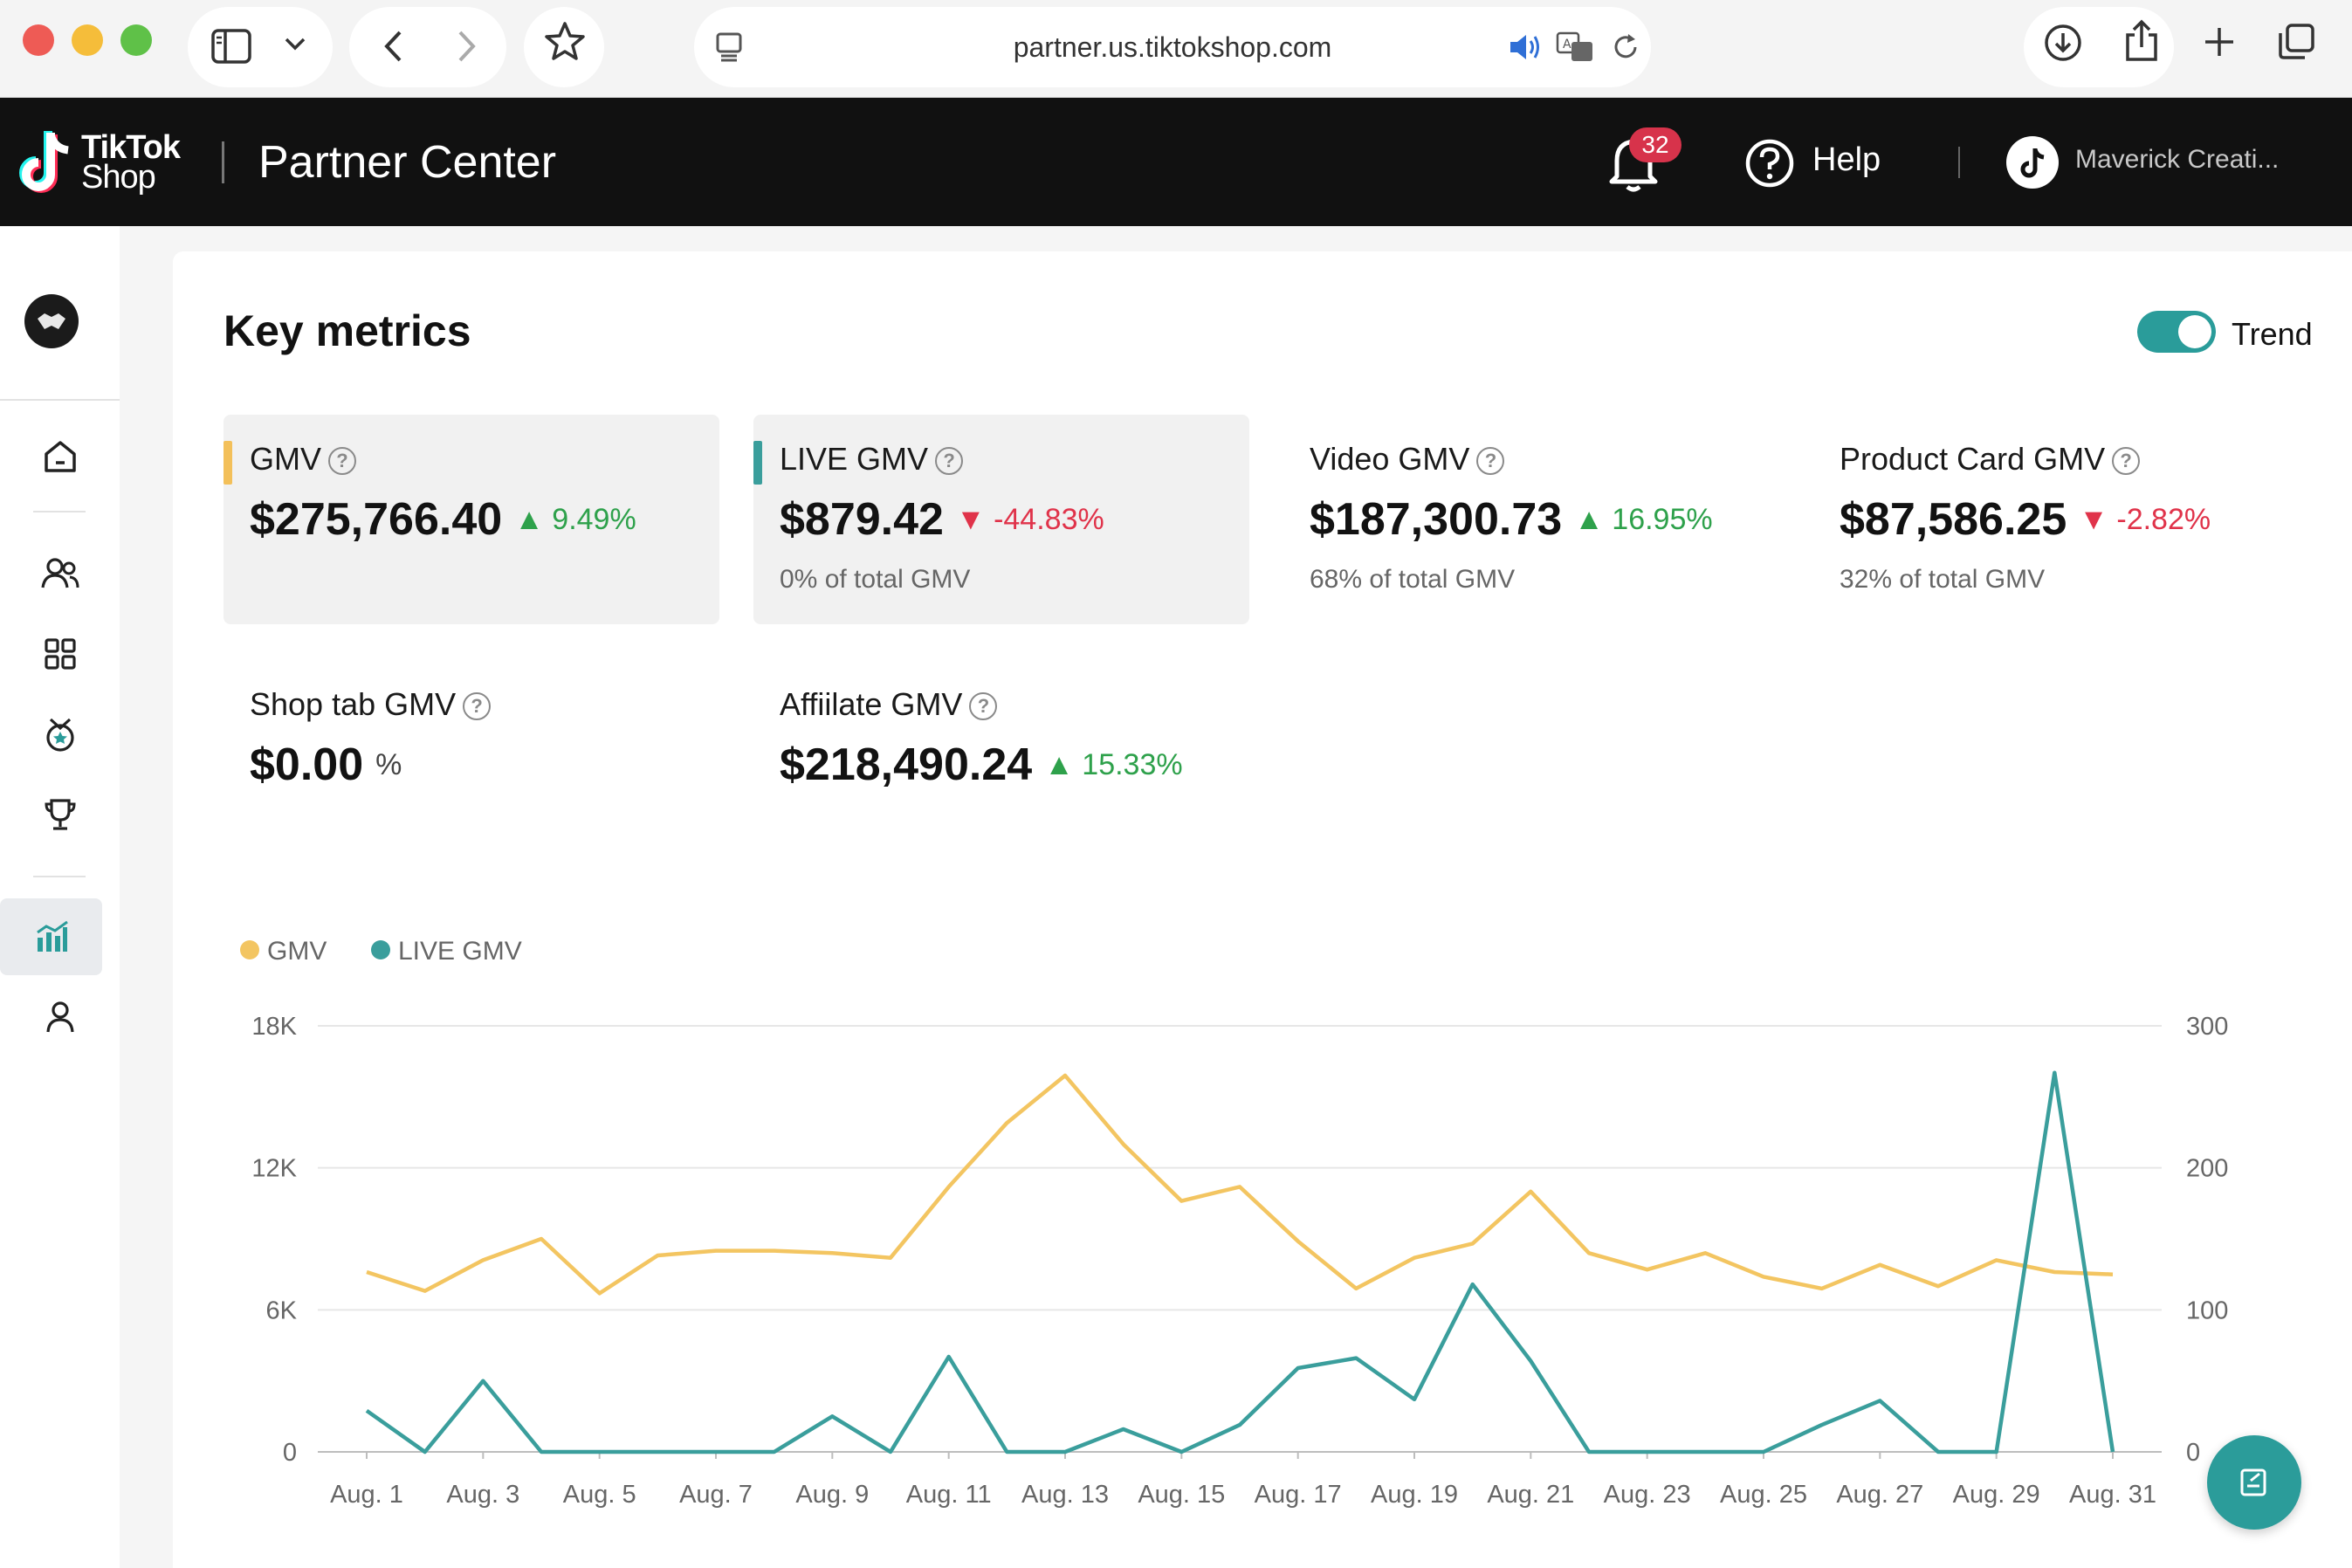 This screenshot has height=1568, width=2352. I want to click on metric-label: Shop tab GMV?, so click(371, 704).